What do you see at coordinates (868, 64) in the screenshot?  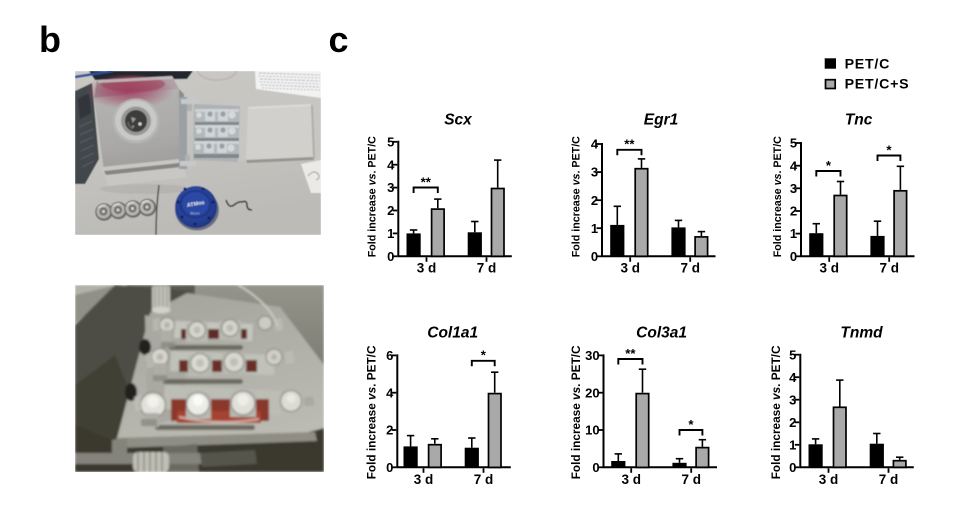 I see `svg-text: PET/C` at bounding box center [868, 64].